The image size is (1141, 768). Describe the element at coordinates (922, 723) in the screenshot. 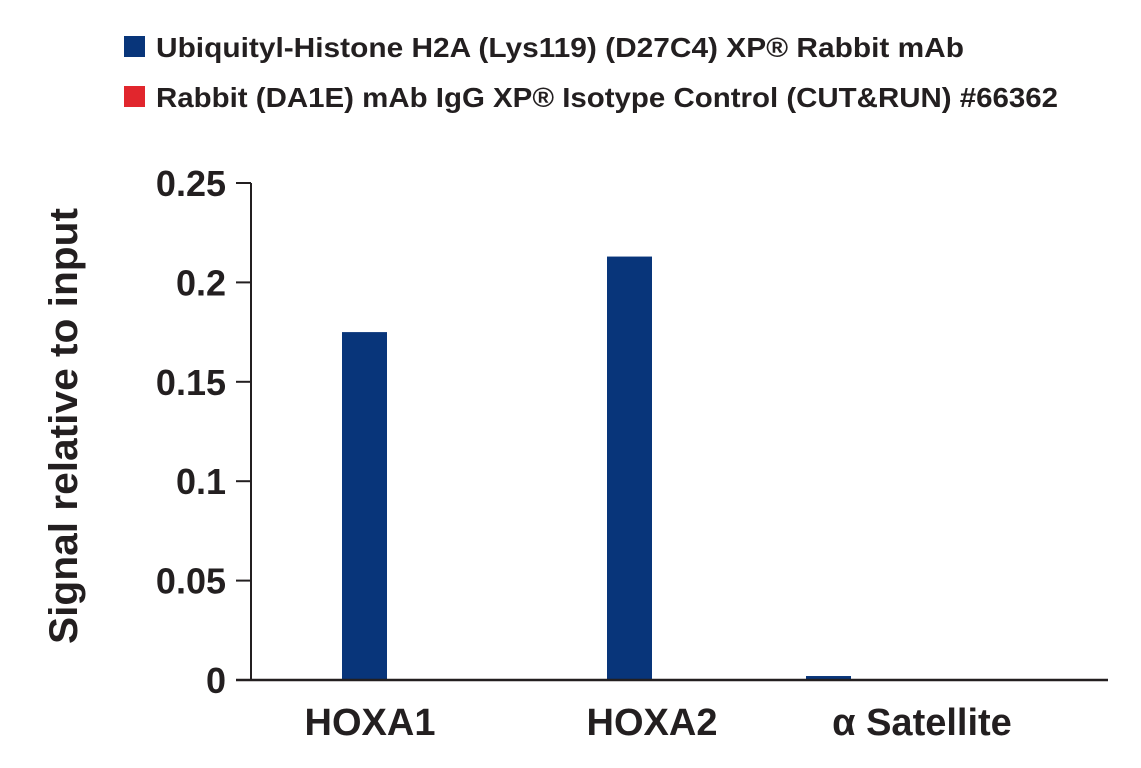

I see `x-tick-label: α Satellite` at that location.